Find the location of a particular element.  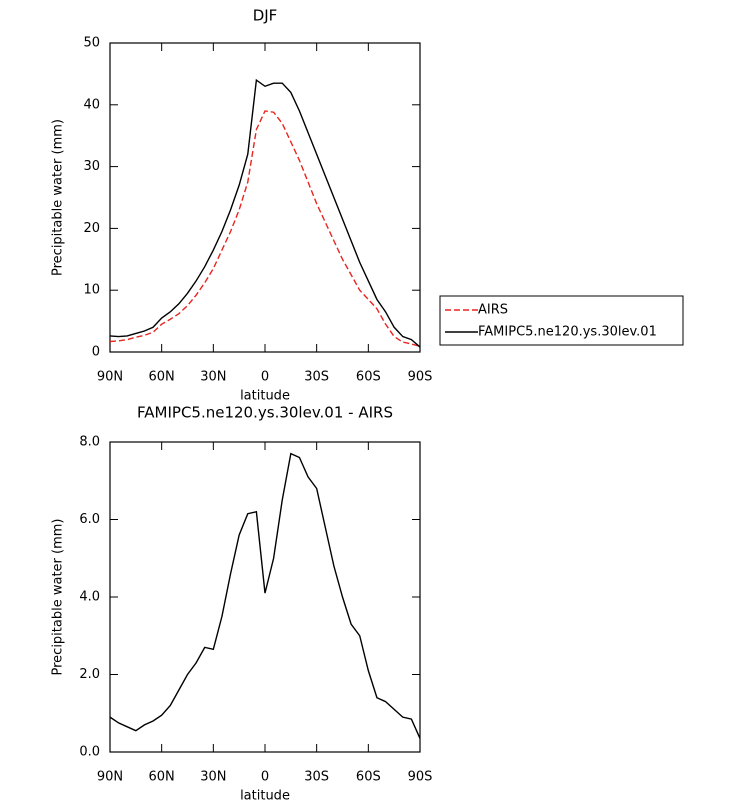

chart-title: FAMIPC5.ne120.ys.30lev.01 - AIRS is located at coordinates (265, 413).